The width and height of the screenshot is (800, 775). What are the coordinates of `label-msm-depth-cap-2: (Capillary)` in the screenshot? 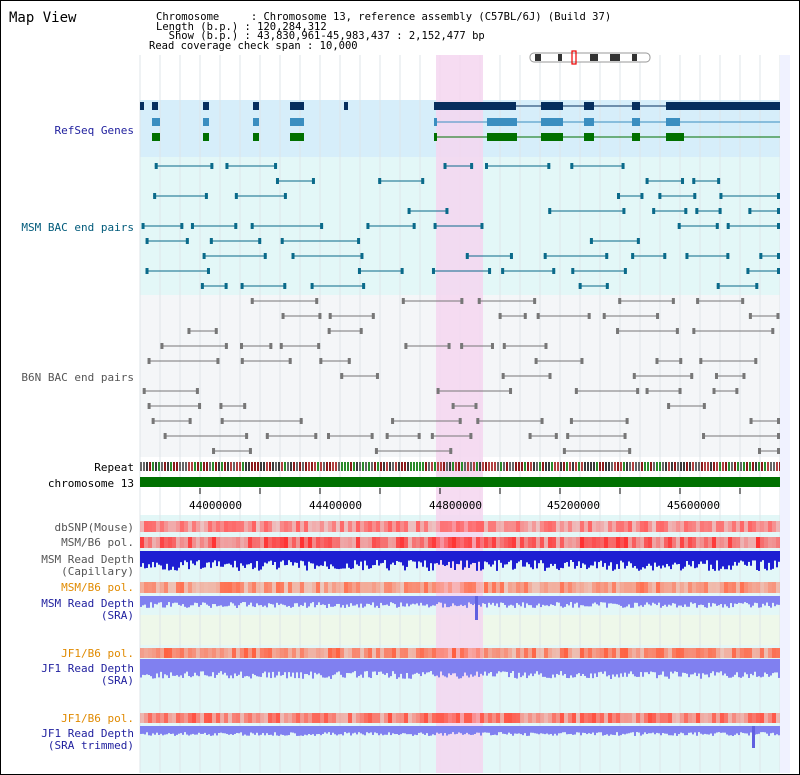 It's located at (97, 571).